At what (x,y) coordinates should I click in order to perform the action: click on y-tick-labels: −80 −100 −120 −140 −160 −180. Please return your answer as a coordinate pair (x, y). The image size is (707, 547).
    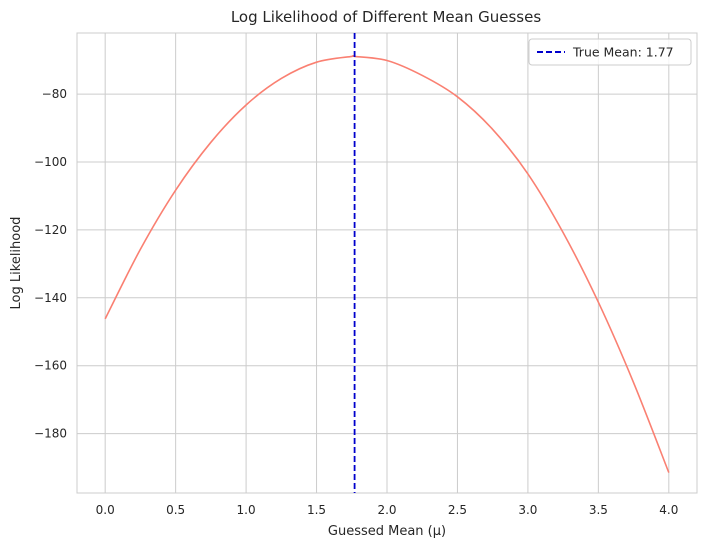
    Looking at the image, I should click on (50, 263).